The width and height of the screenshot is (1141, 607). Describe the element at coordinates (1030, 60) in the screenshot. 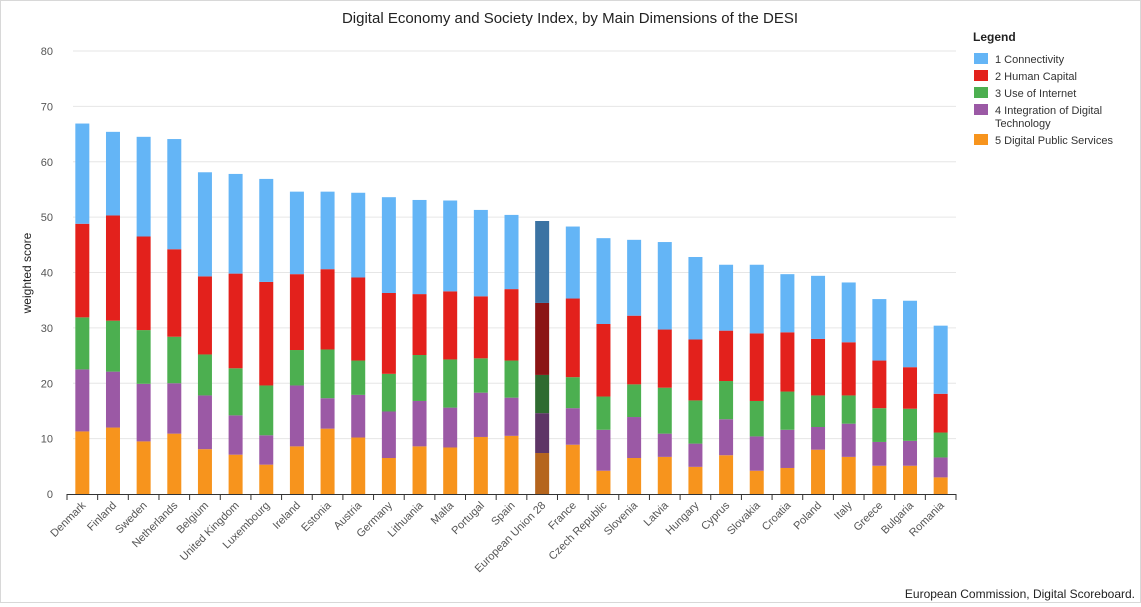

I see `legend-label: 1 Connectivity` at that location.